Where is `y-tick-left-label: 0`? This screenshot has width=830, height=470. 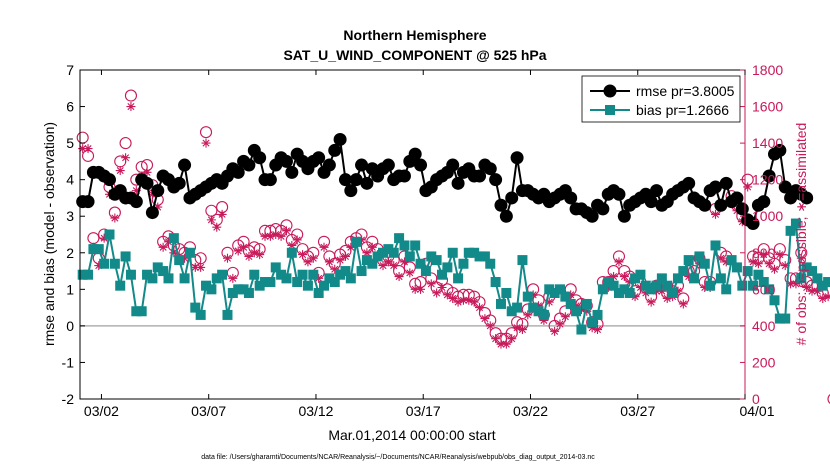
y-tick-left-label: 0 is located at coordinates (70, 326).